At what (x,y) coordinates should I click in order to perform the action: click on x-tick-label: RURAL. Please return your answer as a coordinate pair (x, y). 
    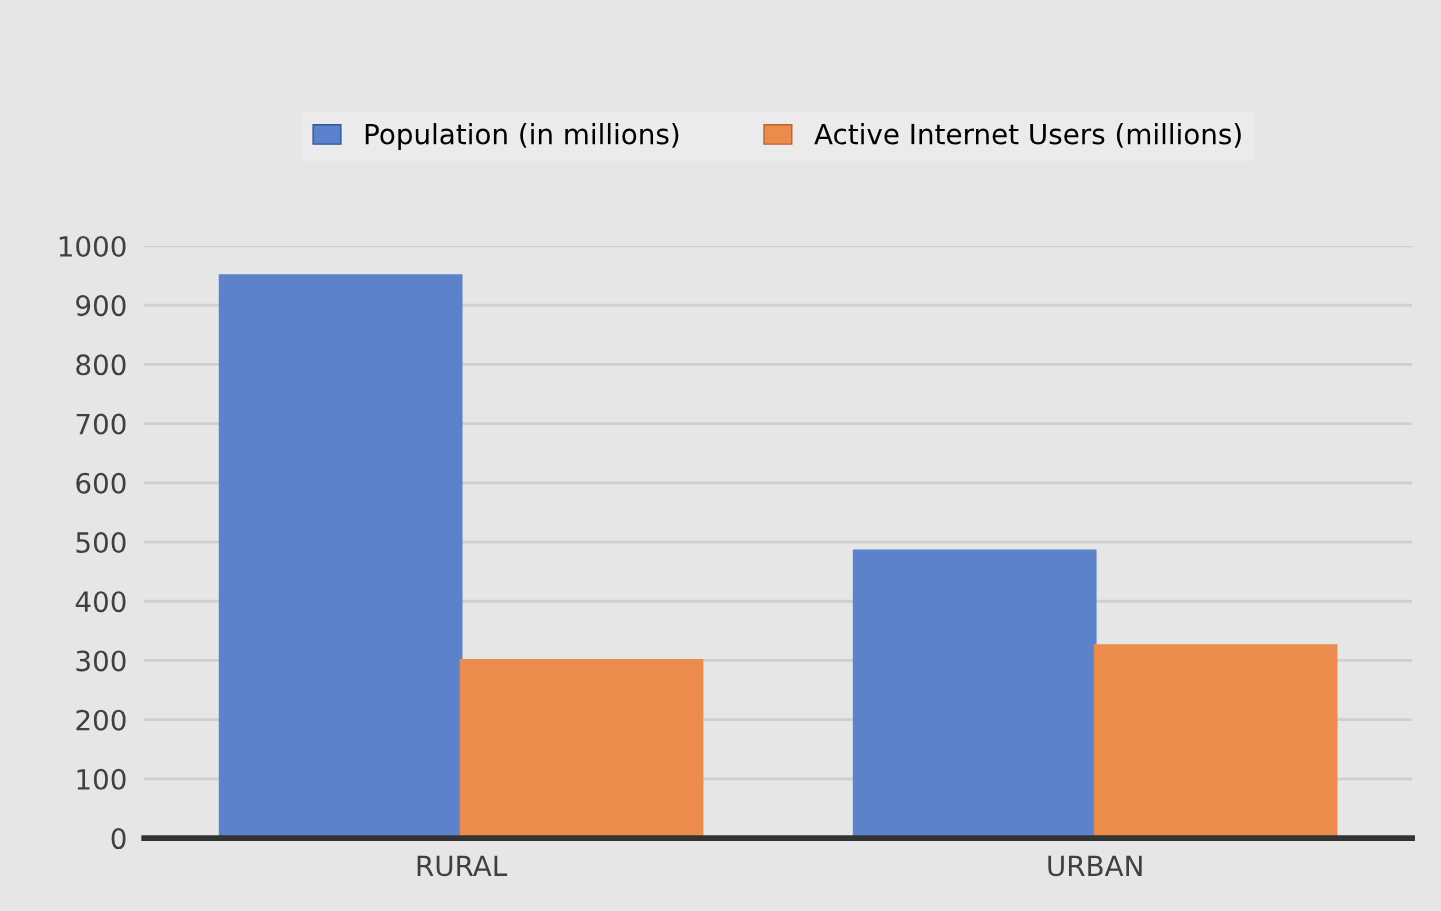
    Looking at the image, I should click on (462, 866).